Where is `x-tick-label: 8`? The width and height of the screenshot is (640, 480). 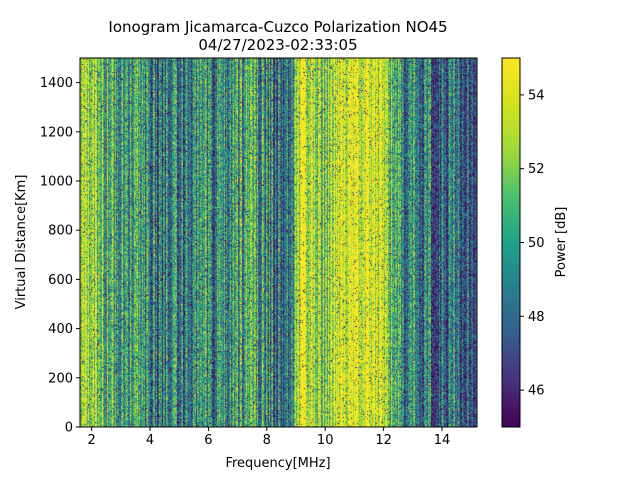 x-tick-label: 8 is located at coordinates (267, 440).